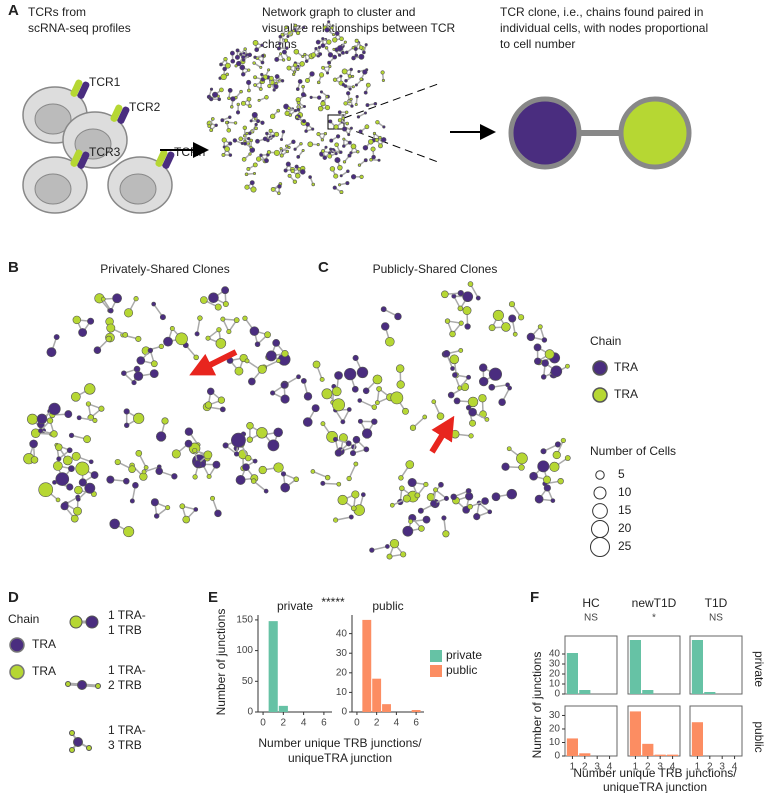  What do you see at coordinates (44, 671) in the screenshot?
I see `legend-label: TRA` at bounding box center [44, 671].